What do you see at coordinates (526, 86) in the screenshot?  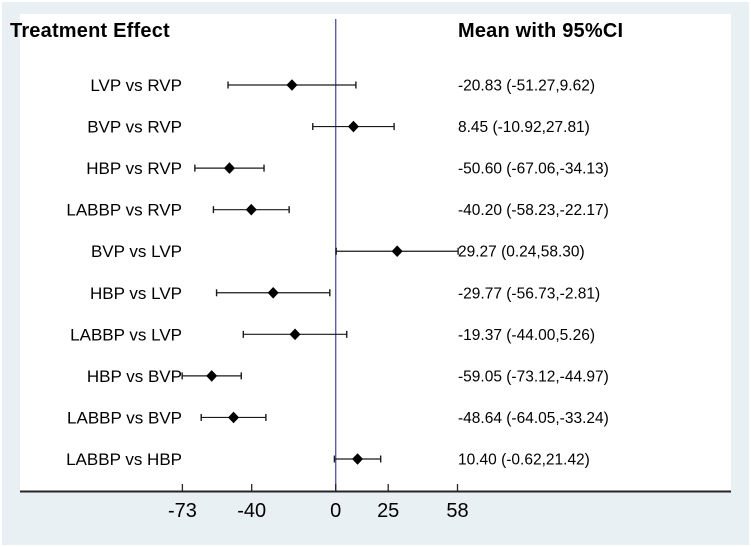 I see `mean-ci-value: -20.83 (-51.27,9.62)` at bounding box center [526, 86].